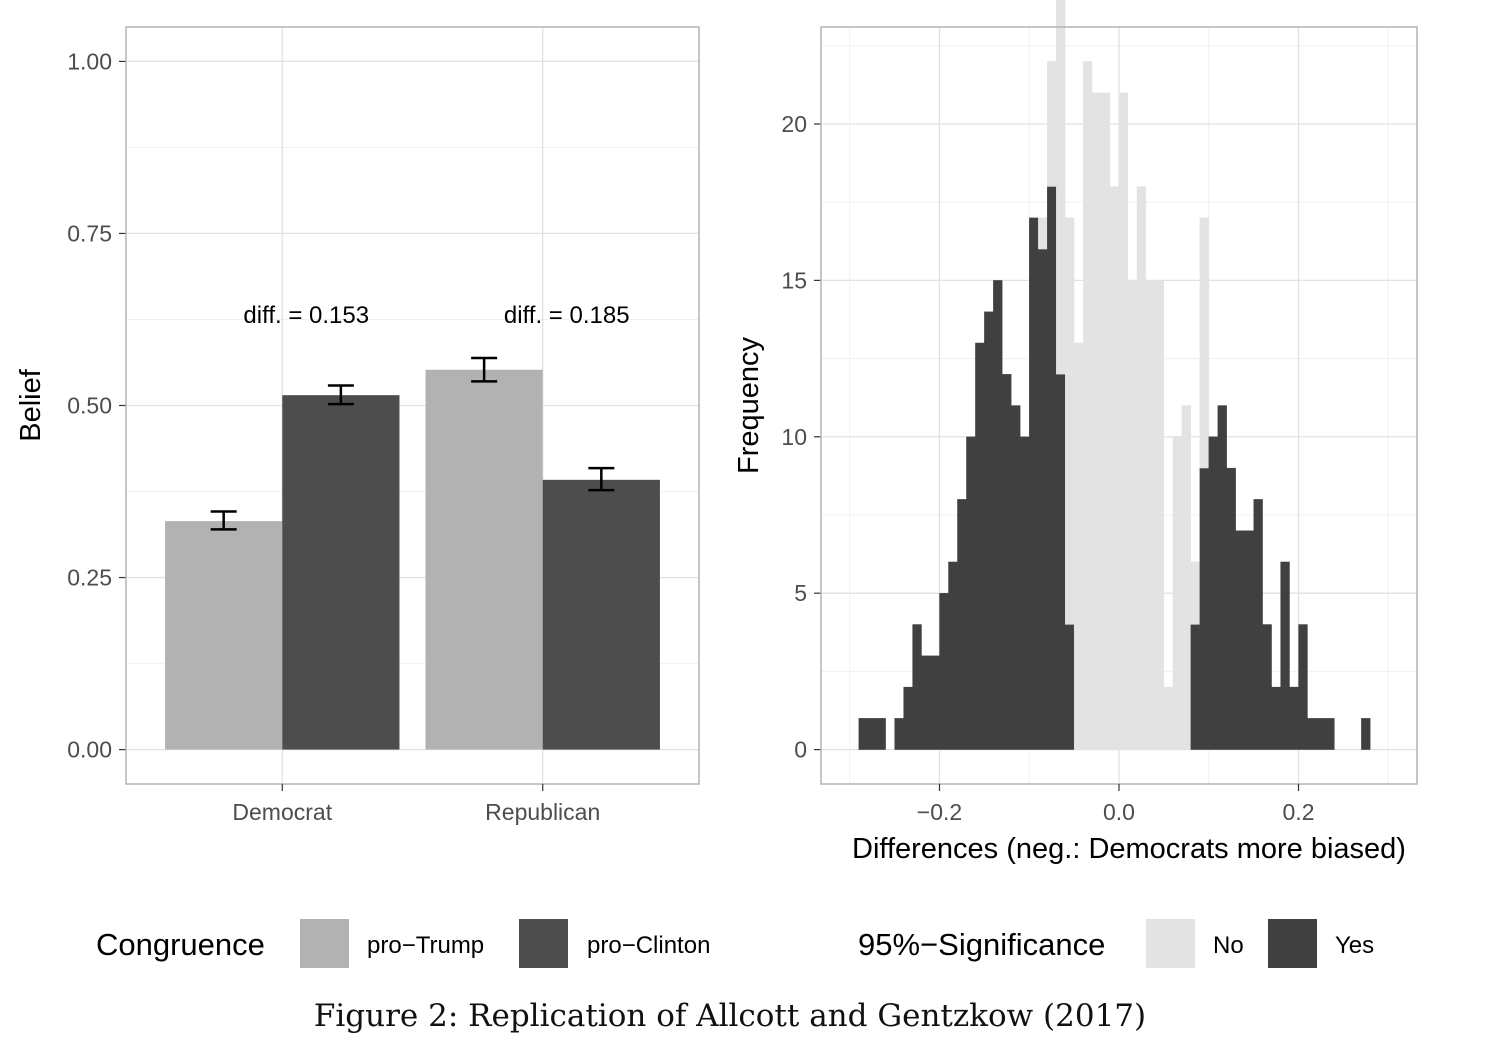 This screenshot has height=1062, width=1490. Describe the element at coordinates (939, 812) in the screenshot. I see `x-tick-label: −0.2` at that location.